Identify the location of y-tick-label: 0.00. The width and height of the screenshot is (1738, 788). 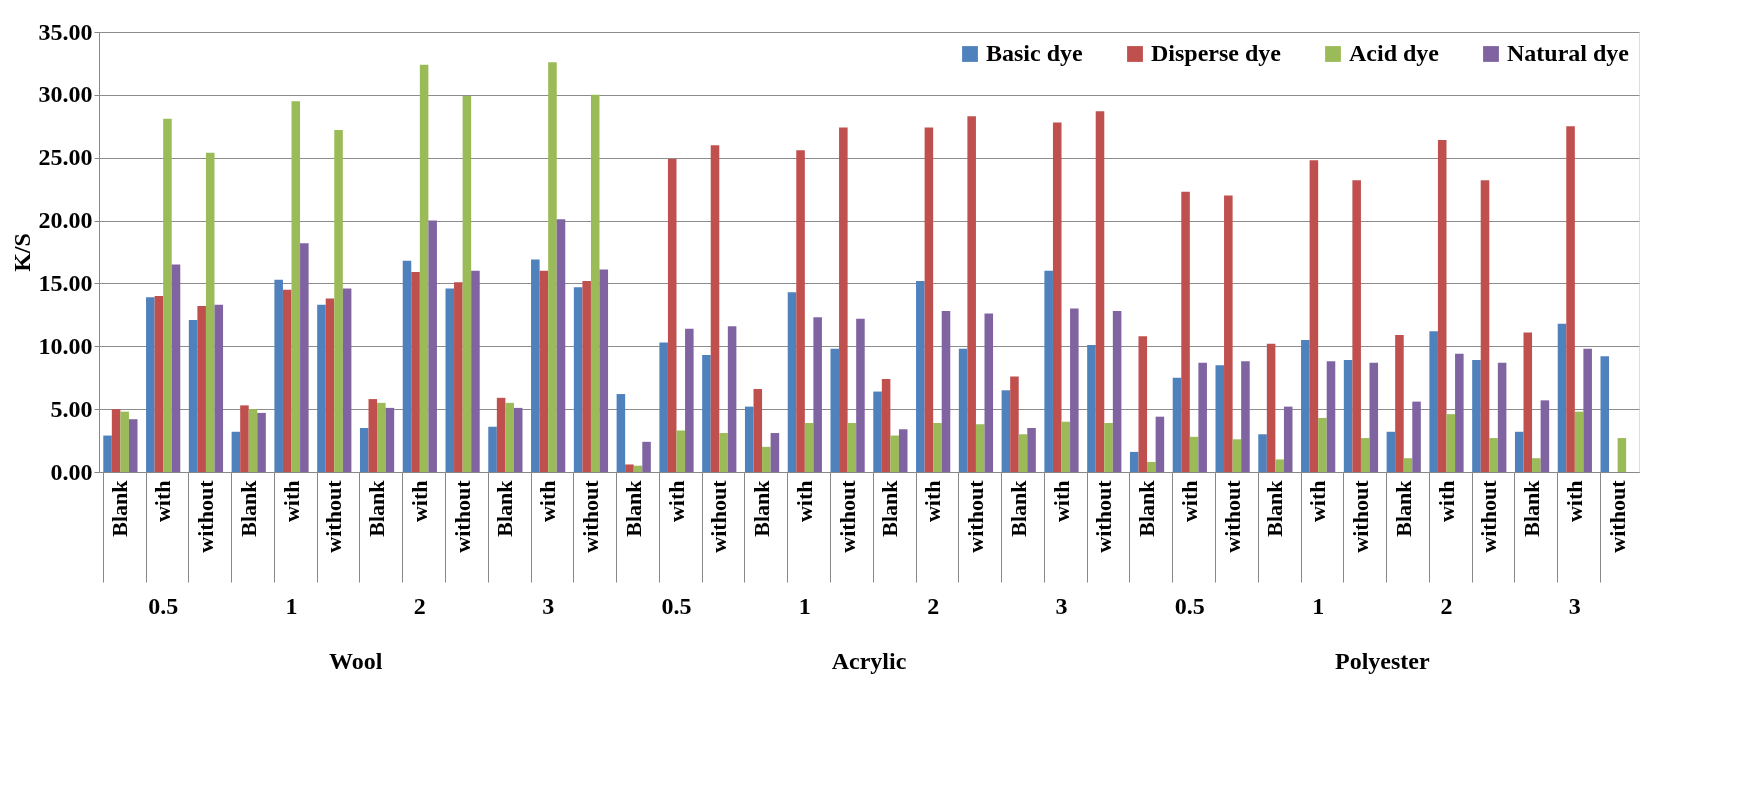
(71, 471).